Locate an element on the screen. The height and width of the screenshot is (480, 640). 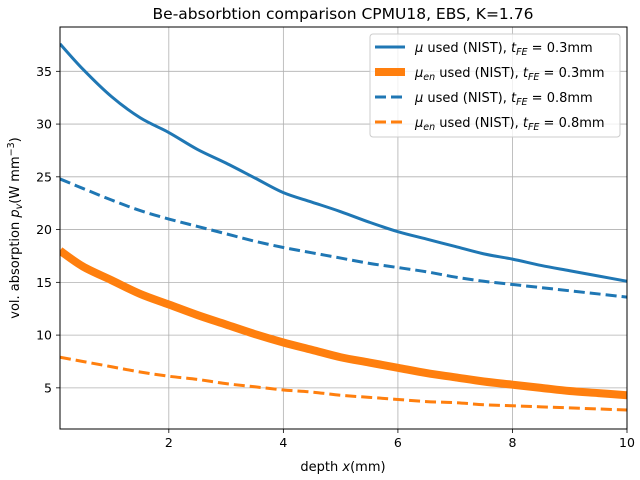
x-axis-label-var: x is located at coordinates (345, 467).